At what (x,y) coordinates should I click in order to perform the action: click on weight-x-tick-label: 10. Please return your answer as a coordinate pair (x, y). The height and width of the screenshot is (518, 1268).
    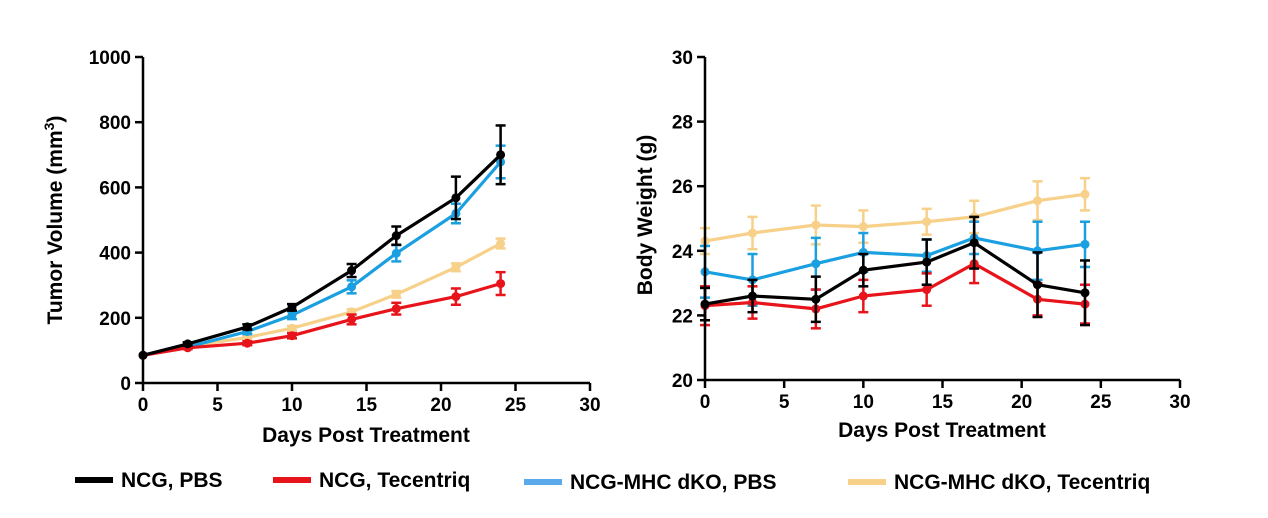
    Looking at the image, I should click on (863, 402).